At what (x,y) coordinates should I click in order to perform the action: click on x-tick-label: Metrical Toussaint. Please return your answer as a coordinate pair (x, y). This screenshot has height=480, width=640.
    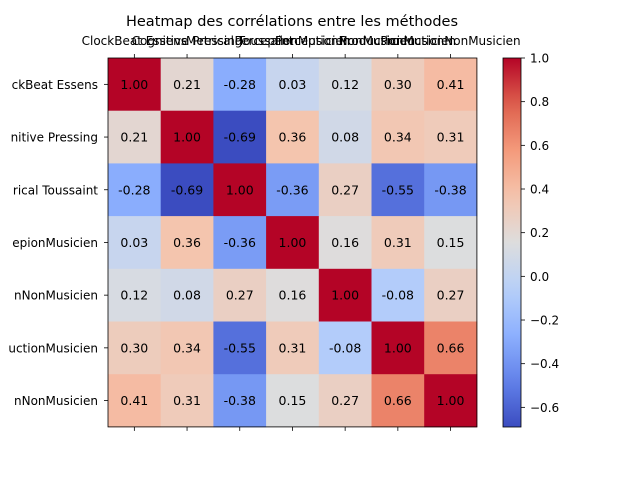
    Looking at the image, I should click on (240, 41).